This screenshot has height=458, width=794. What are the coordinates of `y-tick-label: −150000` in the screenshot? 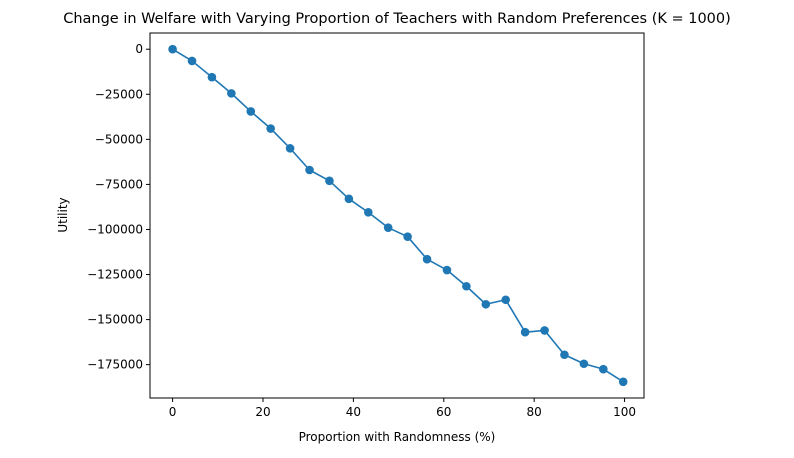 It's located at (115, 320).